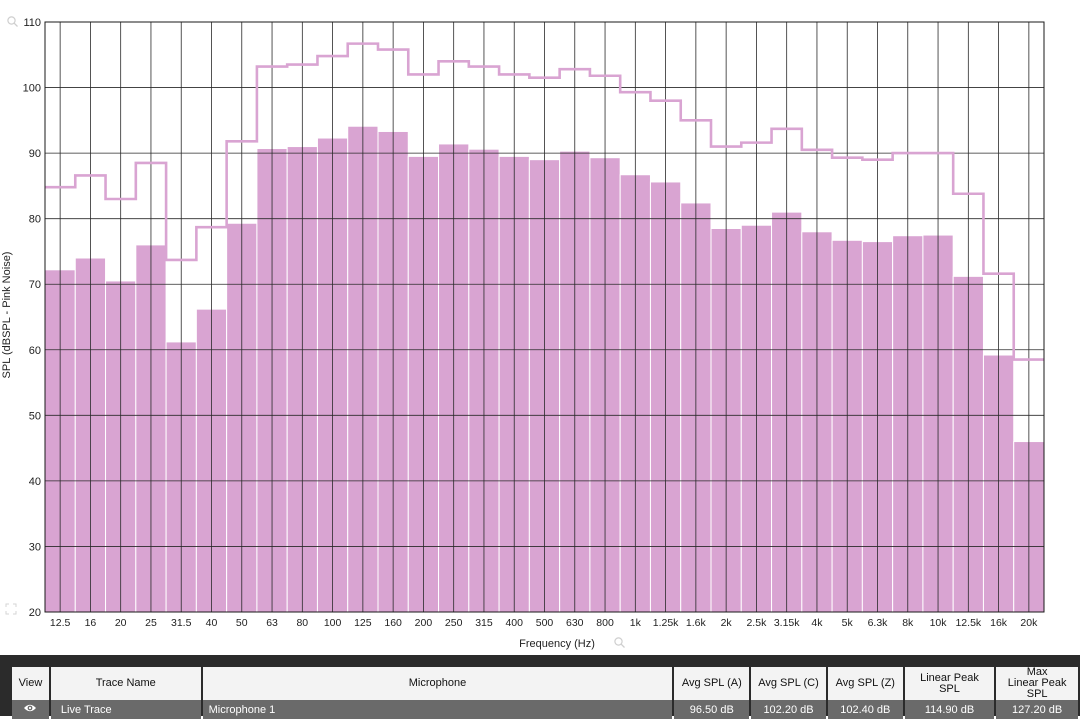 The height and width of the screenshot is (719, 1080). Describe the element at coordinates (125, 709) in the screenshot. I see `trace-name-cell: Live Trace` at that location.